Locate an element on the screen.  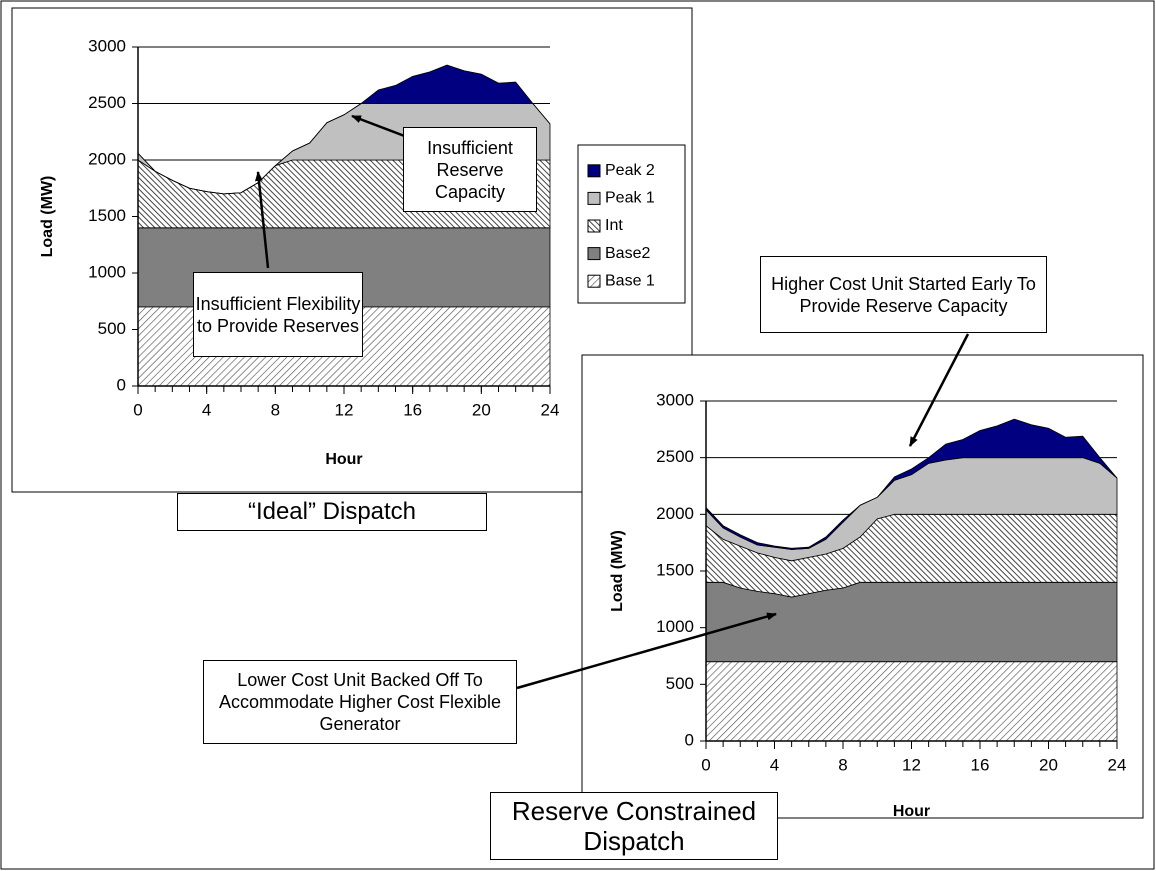
caption: “Ideal” Dispatch is located at coordinates (332, 512).